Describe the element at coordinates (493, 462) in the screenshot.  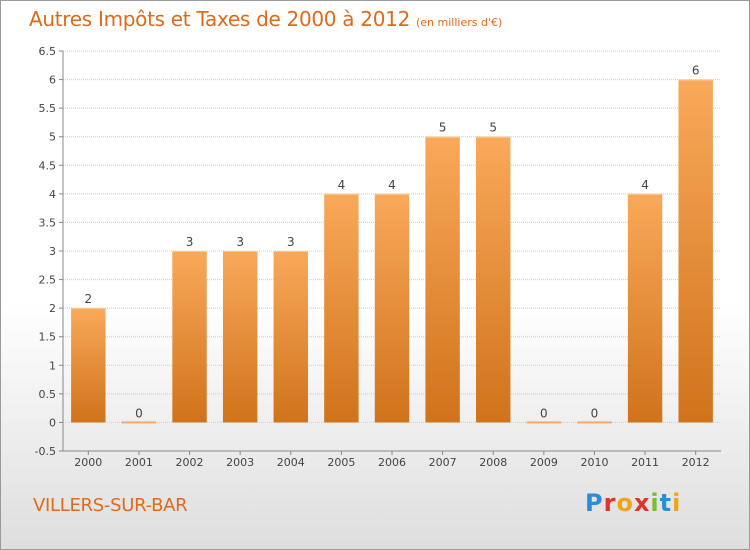
I see `x-tick-label: 2008` at that location.